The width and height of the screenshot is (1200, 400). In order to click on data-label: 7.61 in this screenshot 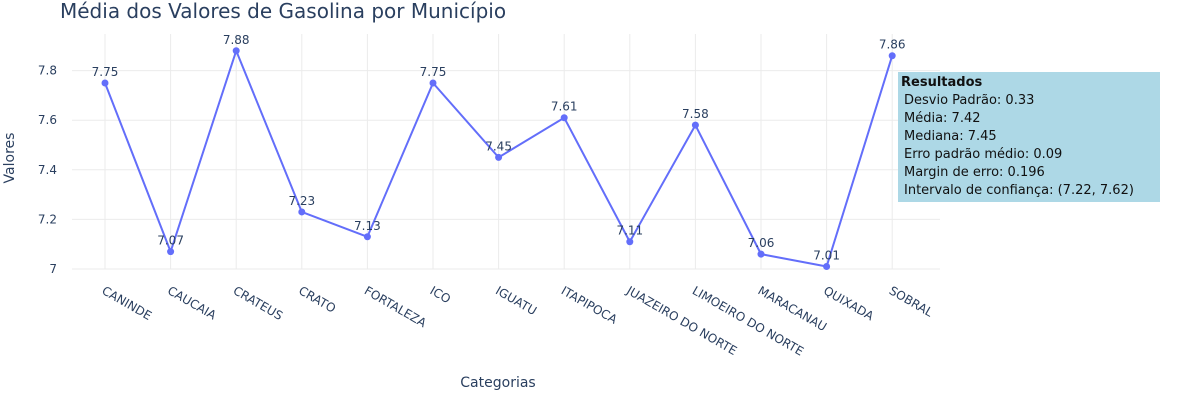, I will do `click(564, 107)`.